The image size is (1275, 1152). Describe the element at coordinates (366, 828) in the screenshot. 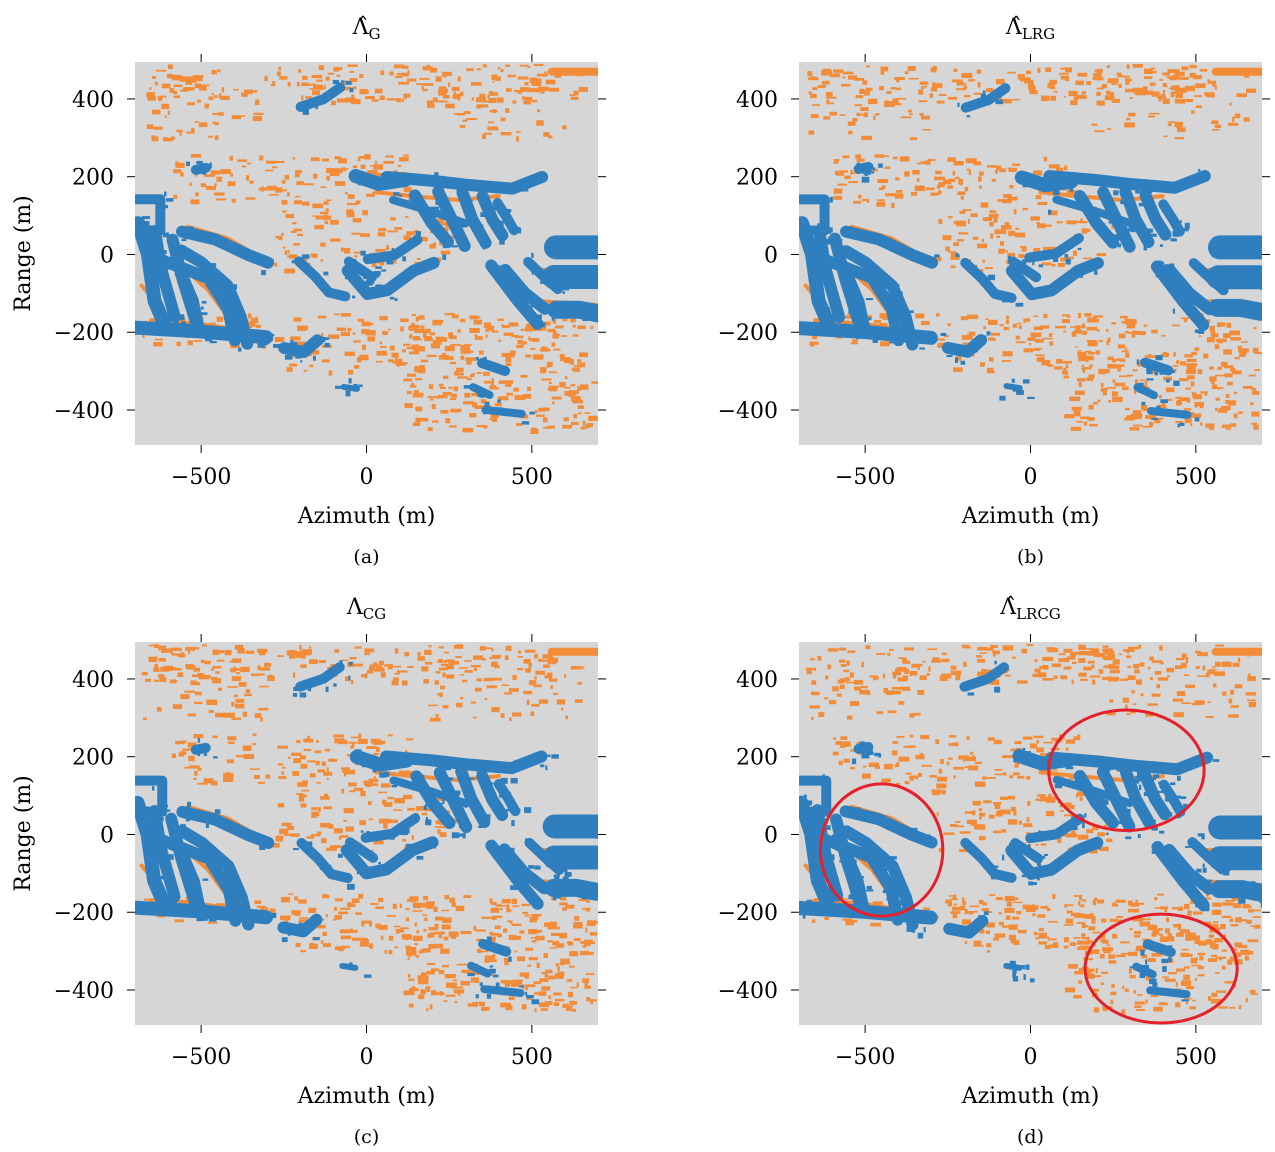

I see `classification-map` at that location.